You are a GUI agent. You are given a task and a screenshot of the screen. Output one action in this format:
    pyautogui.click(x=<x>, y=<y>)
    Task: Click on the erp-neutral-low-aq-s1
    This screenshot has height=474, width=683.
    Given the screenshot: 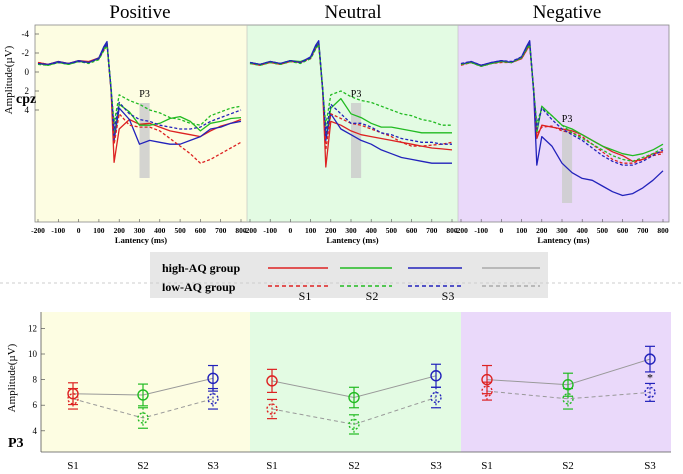 What is the action you would take?
    pyautogui.click(x=351, y=97)
    